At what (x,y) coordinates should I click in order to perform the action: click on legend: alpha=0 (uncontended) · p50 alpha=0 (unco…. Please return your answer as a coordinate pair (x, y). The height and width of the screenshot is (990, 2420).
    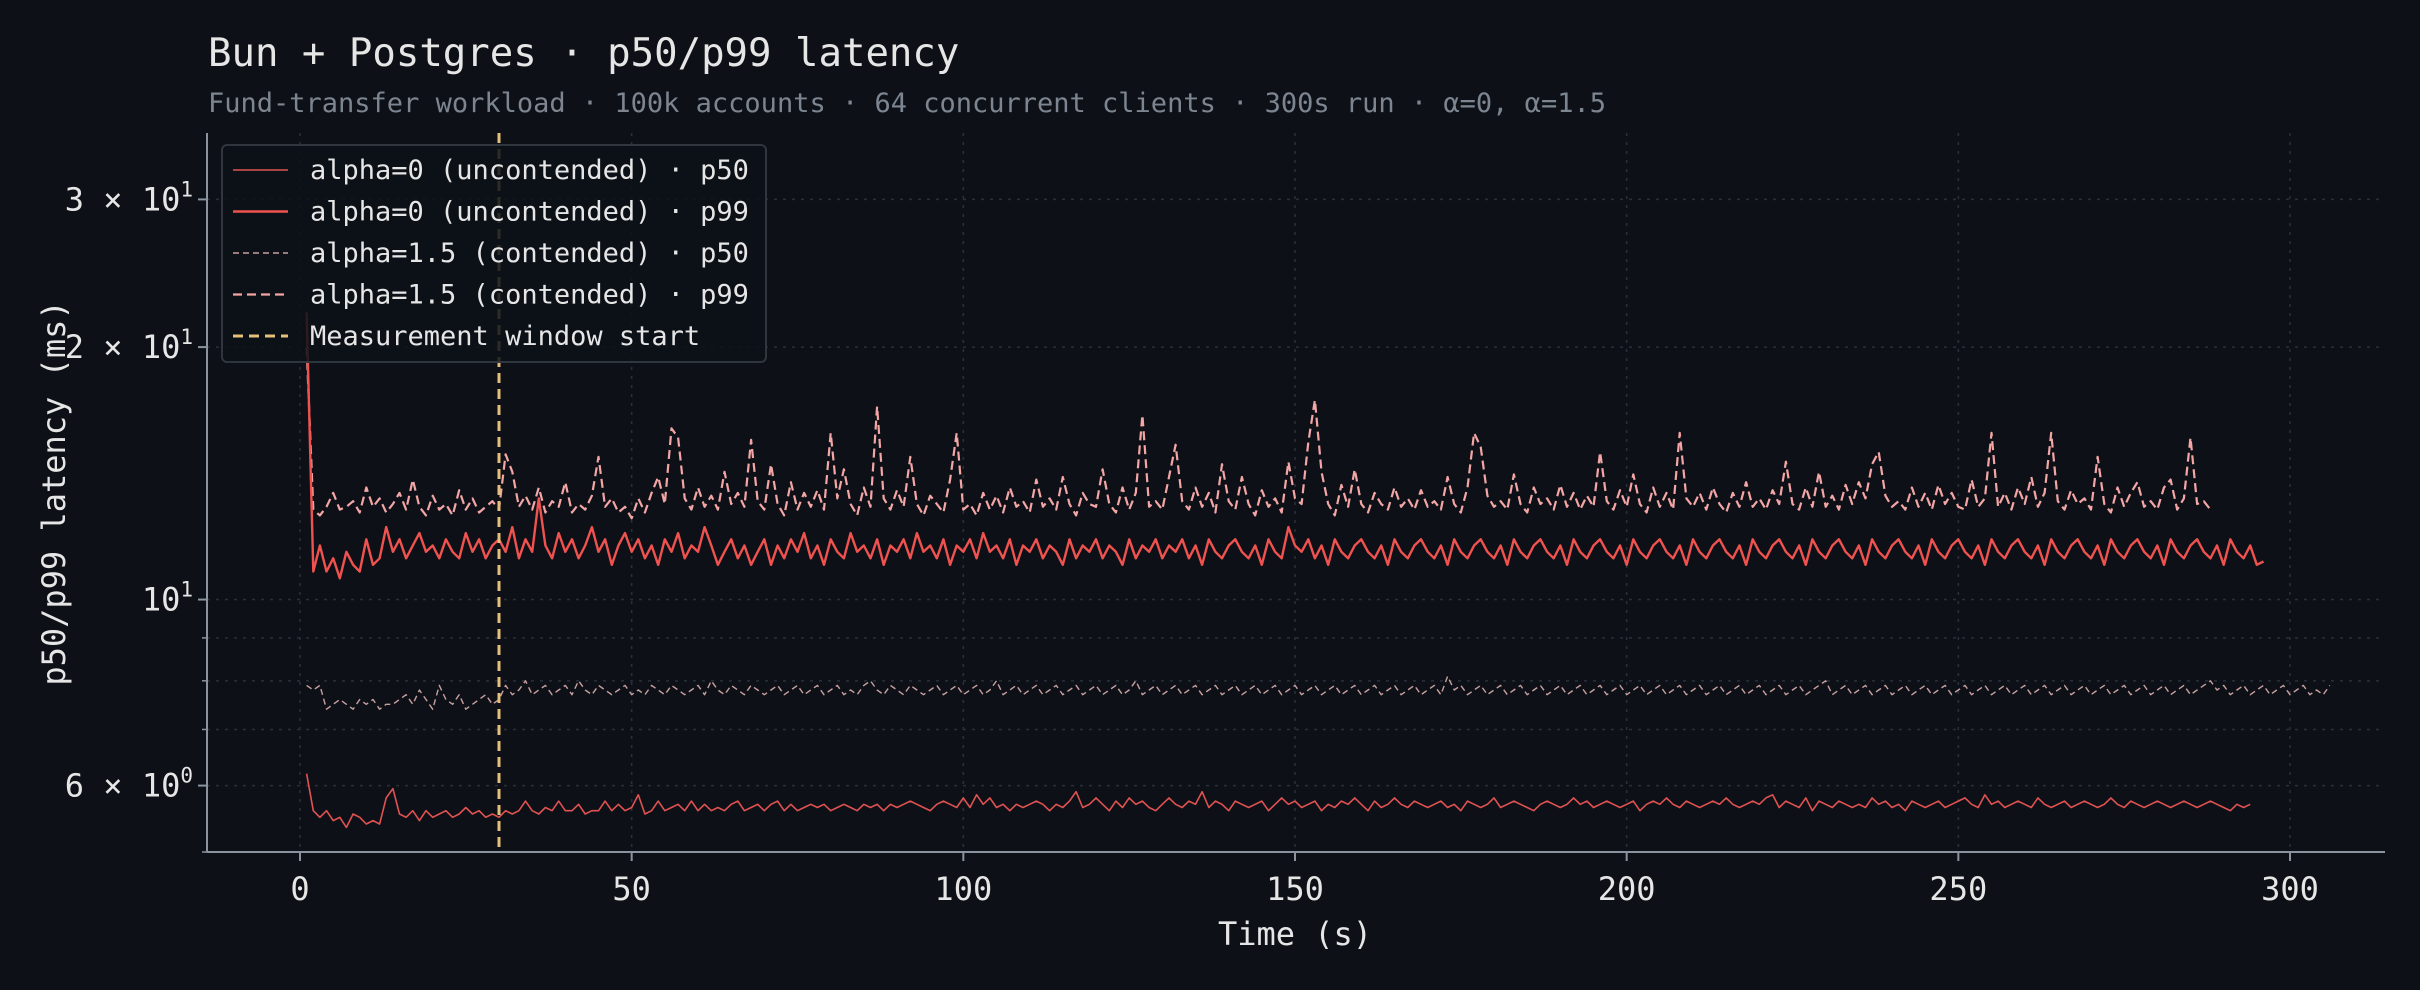
    Looking at the image, I should click on (494, 253).